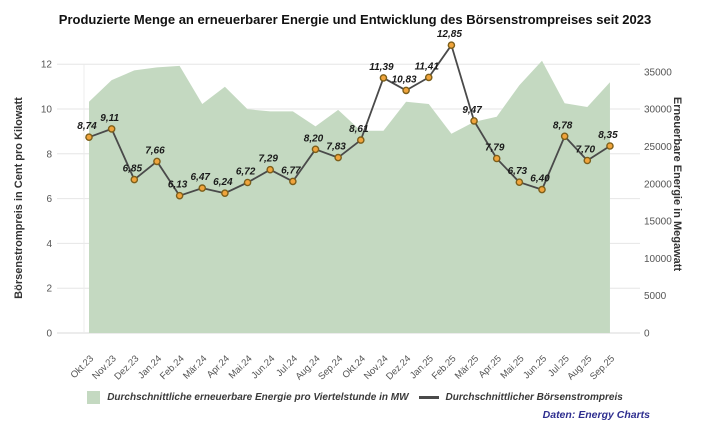  I want to click on x-axis-tick-label: Jun.25, so click(535, 367).